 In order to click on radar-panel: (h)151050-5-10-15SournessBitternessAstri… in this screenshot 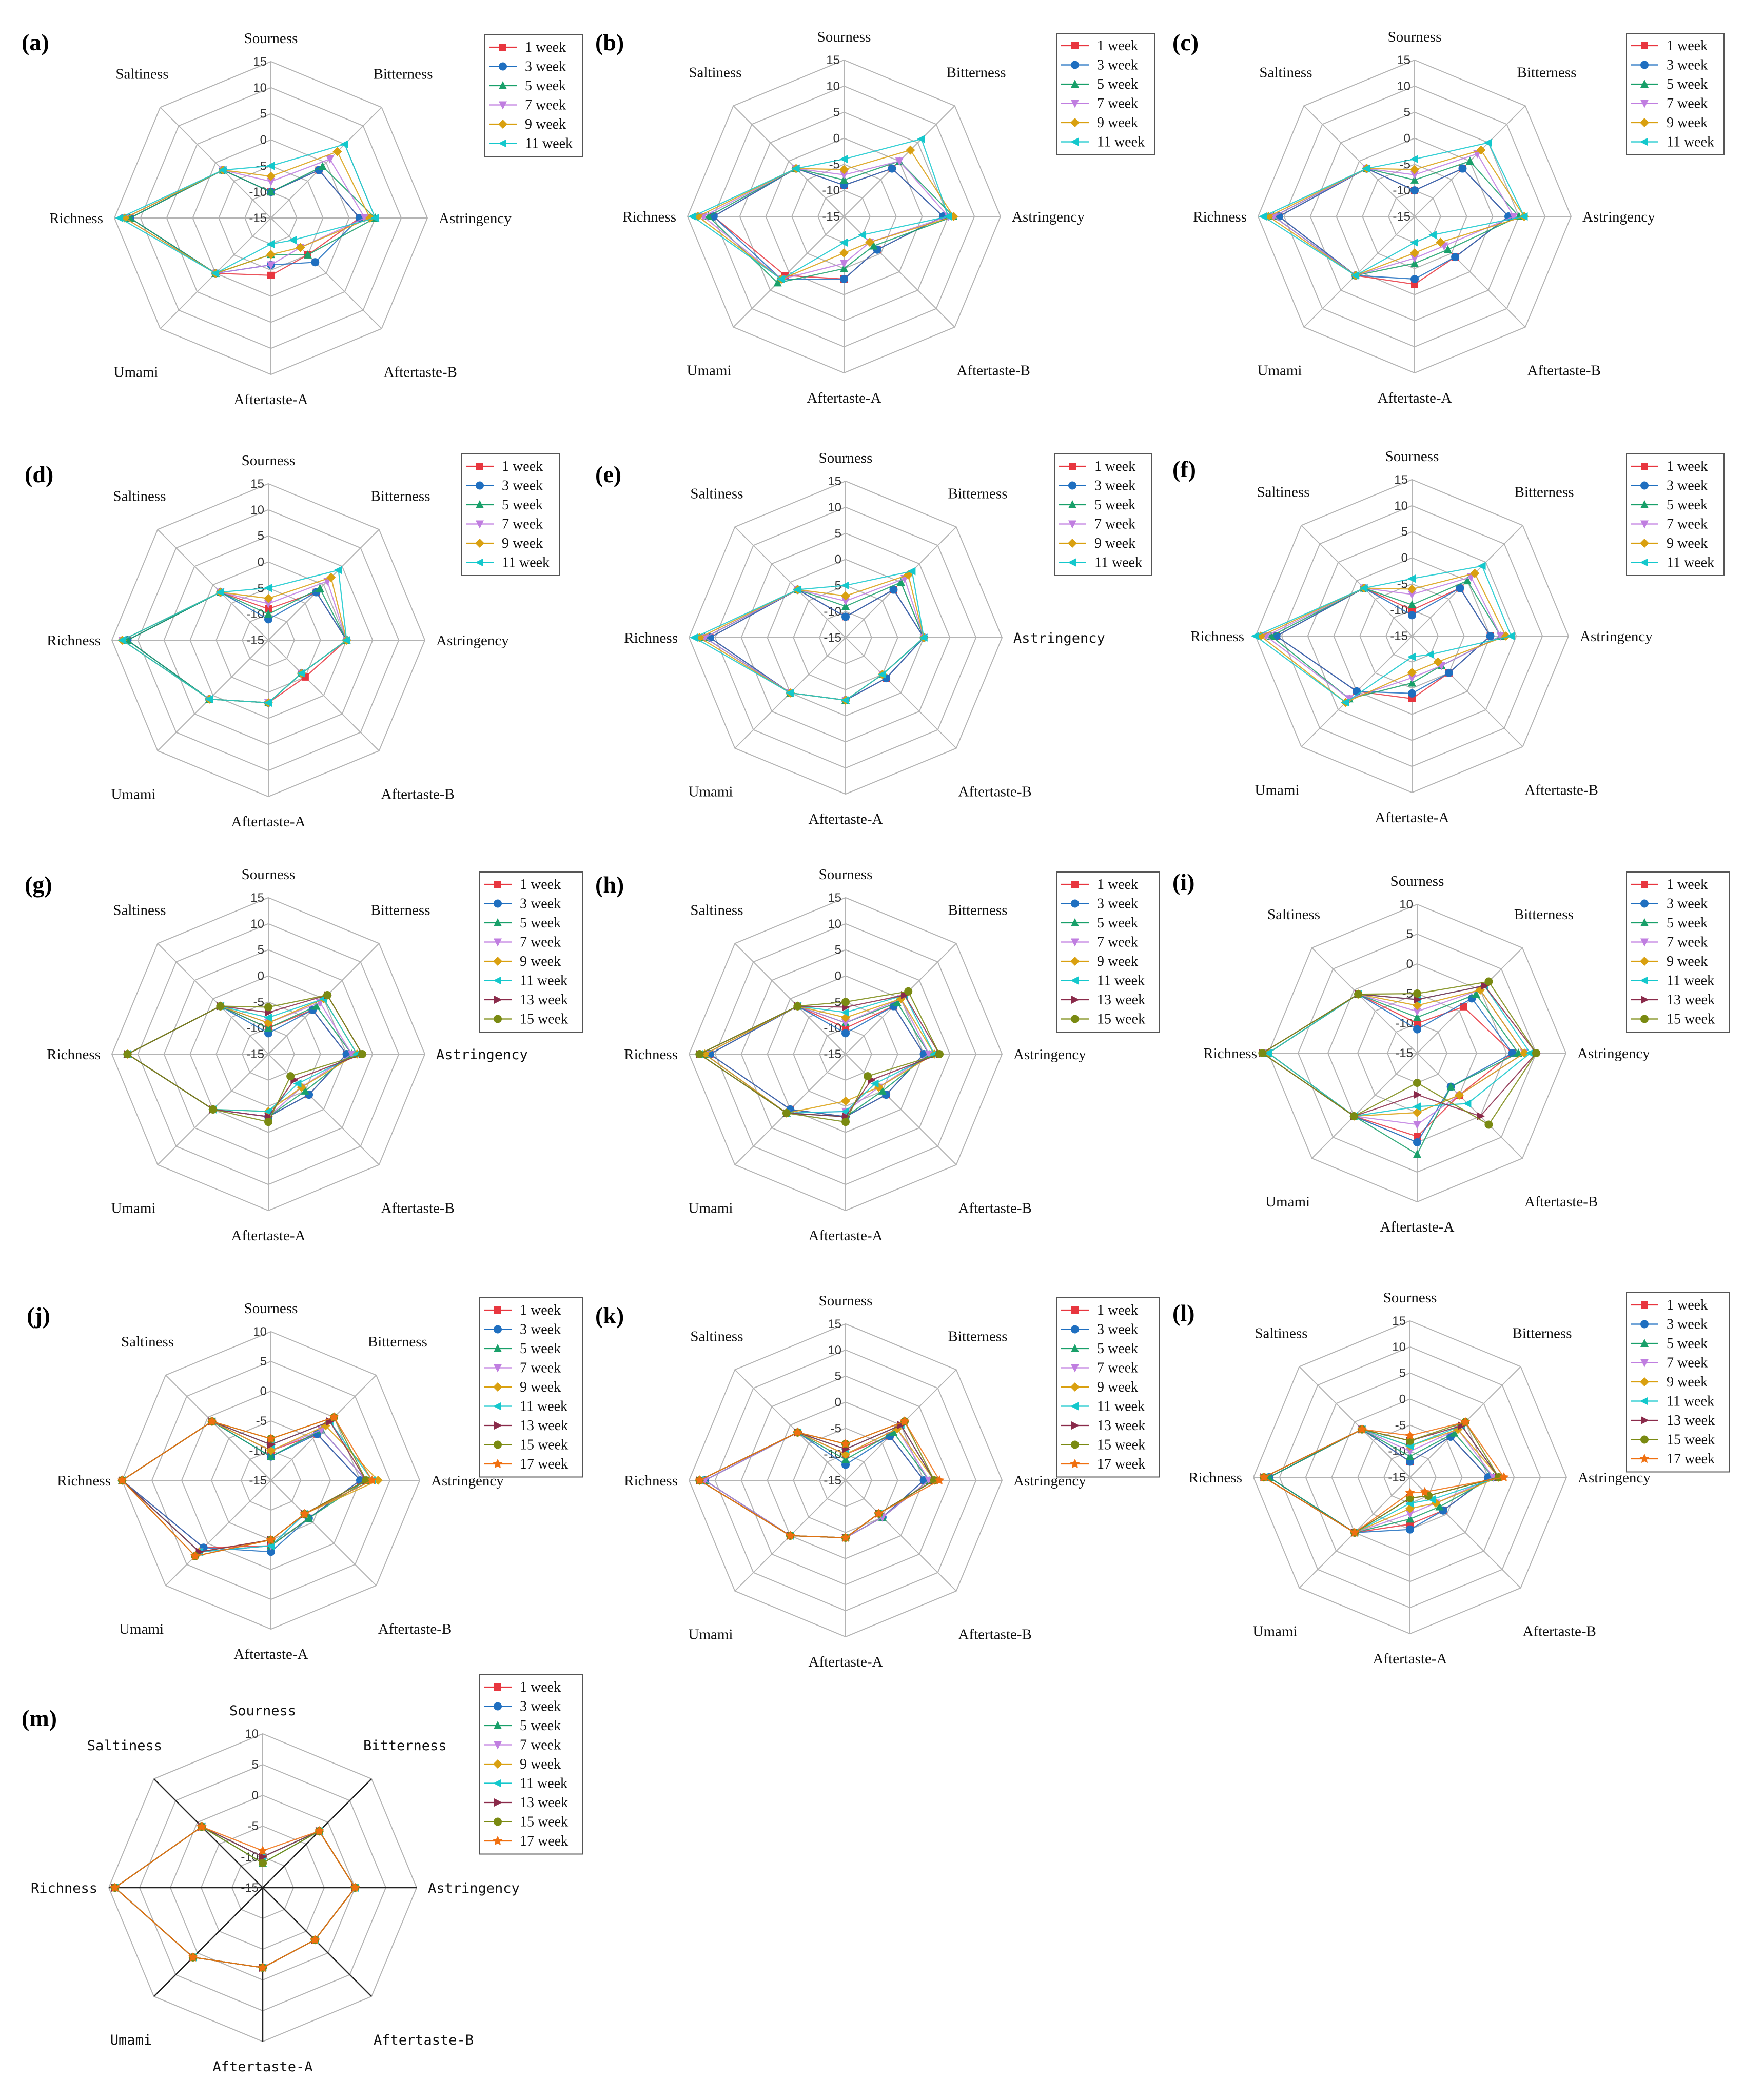, I will do `click(877, 1055)`.